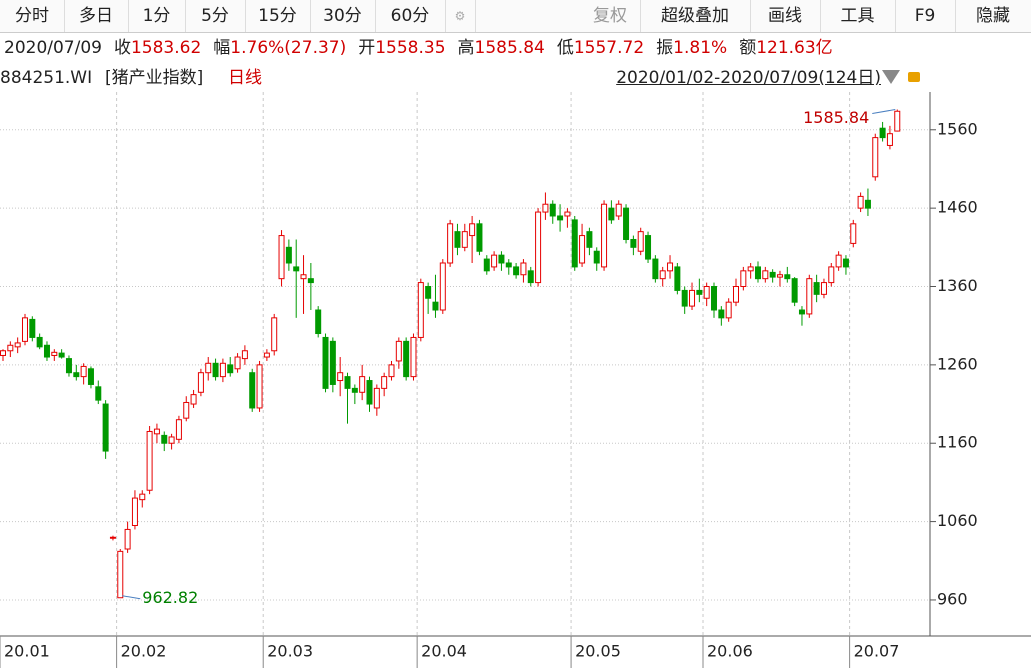  What do you see at coordinates (925, 16) in the screenshot?
I see `tool-button: F9` at bounding box center [925, 16].